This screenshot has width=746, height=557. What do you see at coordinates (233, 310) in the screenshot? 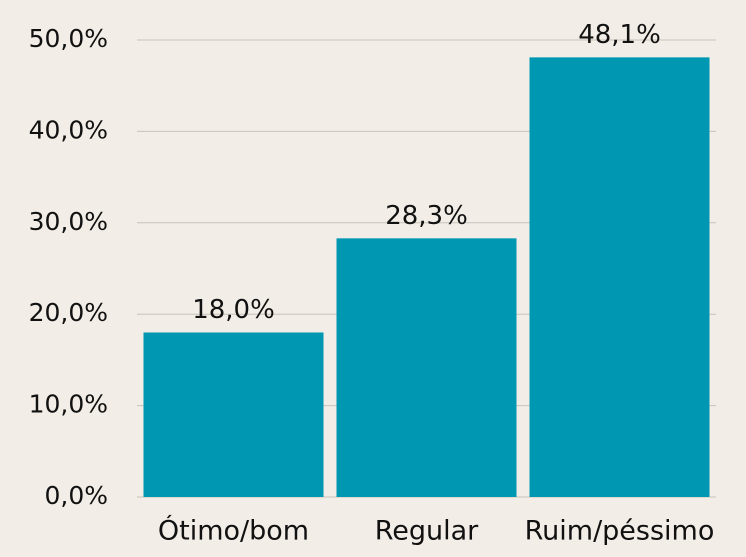
I see `data-label: 18,0%` at bounding box center [233, 310].